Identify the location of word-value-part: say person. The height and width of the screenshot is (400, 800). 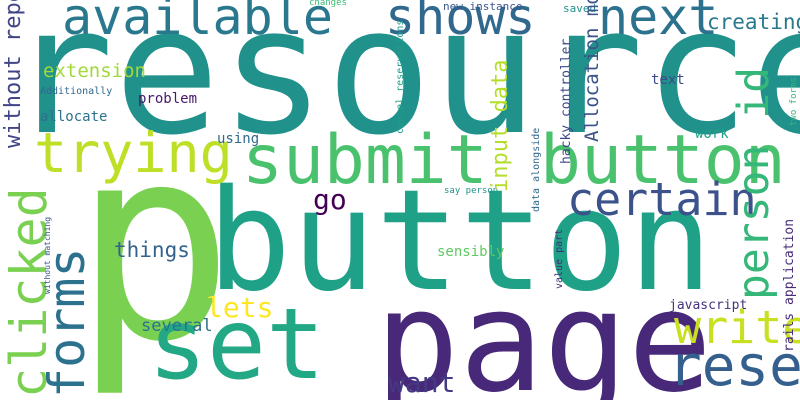
(471, 191).